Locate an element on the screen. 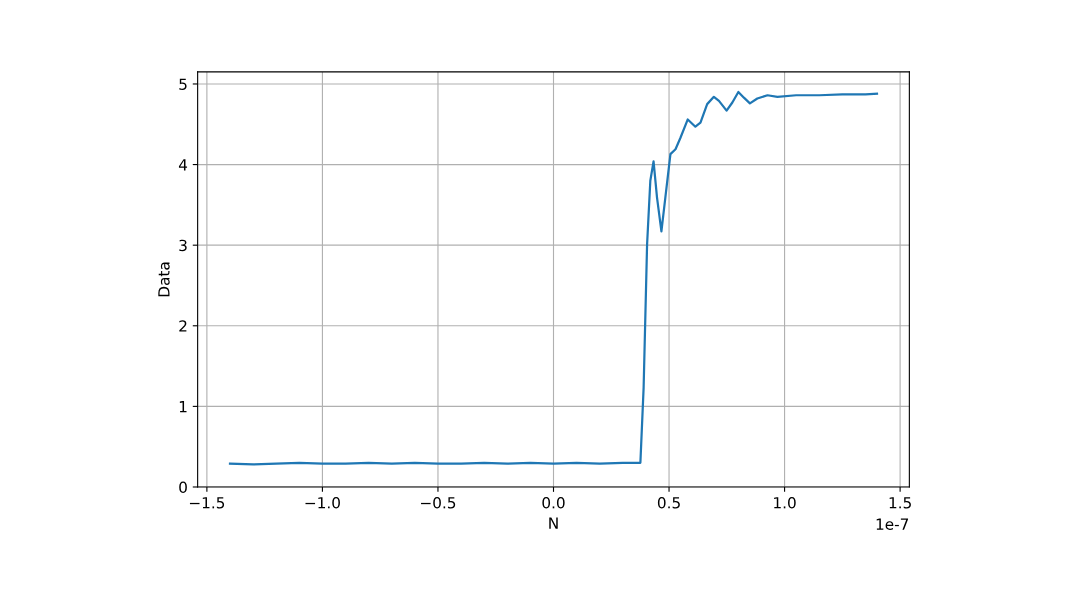 This screenshot has height=599, width=1080. x-tick-label: −0.5 is located at coordinates (438, 502).